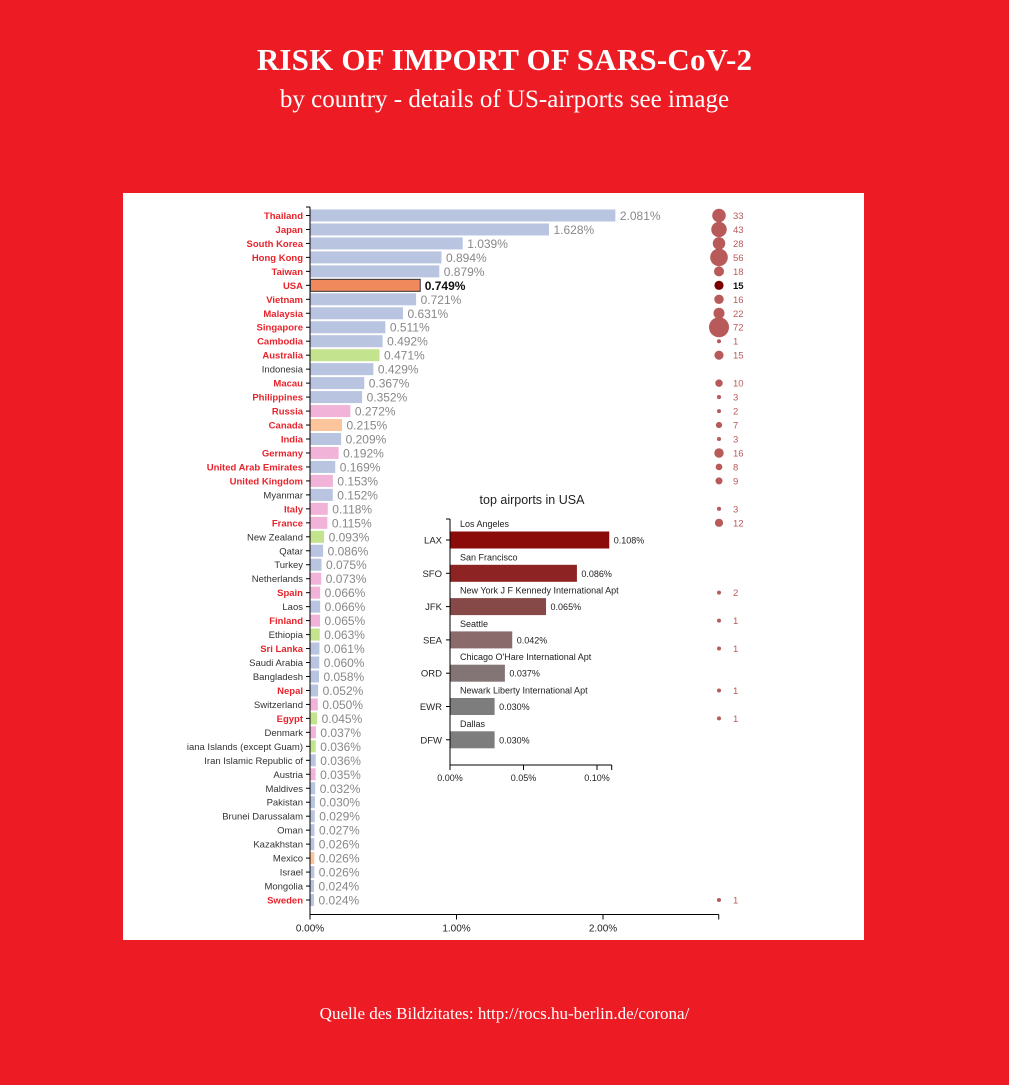 The image size is (1009, 1085). I want to click on country-label: Kazakhstan, so click(278, 845).